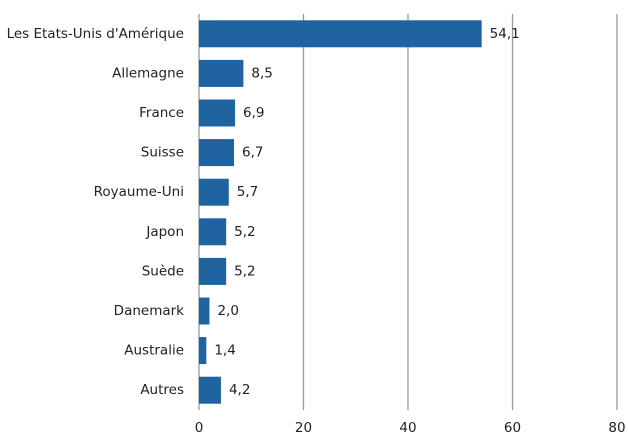 The image size is (628, 434). What do you see at coordinates (616, 427) in the screenshot?
I see `x-tick-label: 80` at bounding box center [616, 427].